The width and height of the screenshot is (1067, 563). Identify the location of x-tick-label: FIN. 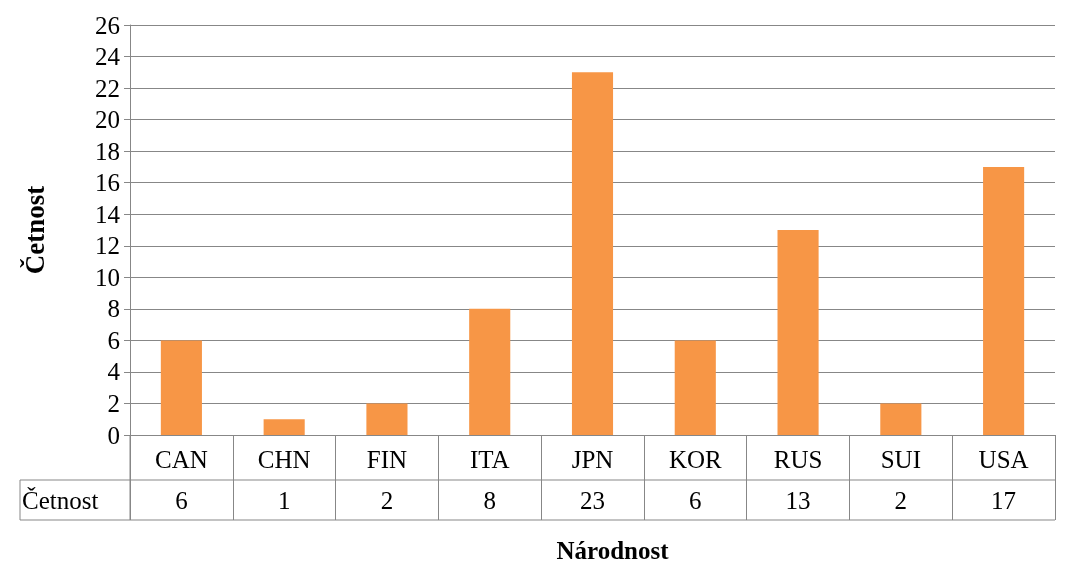
(387, 459).